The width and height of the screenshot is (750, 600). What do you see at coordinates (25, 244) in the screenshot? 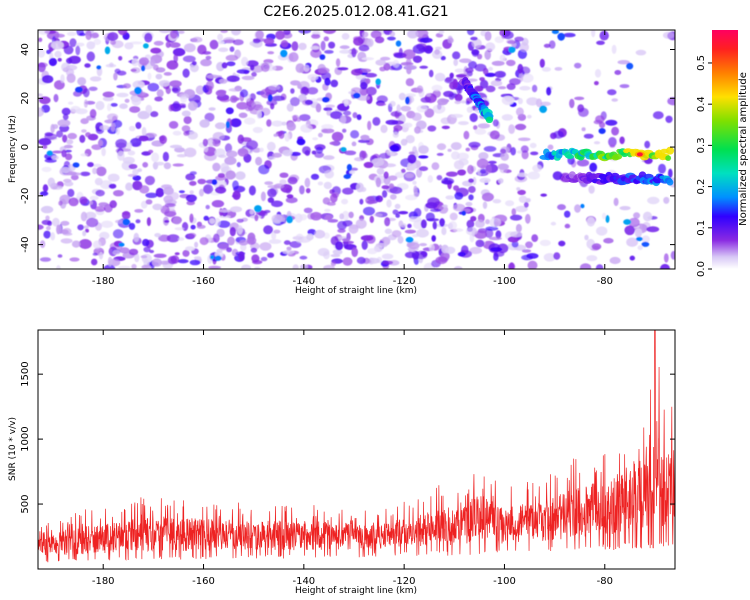
I see `spectrogram-y-tick-label: -40` at bounding box center [25, 244].